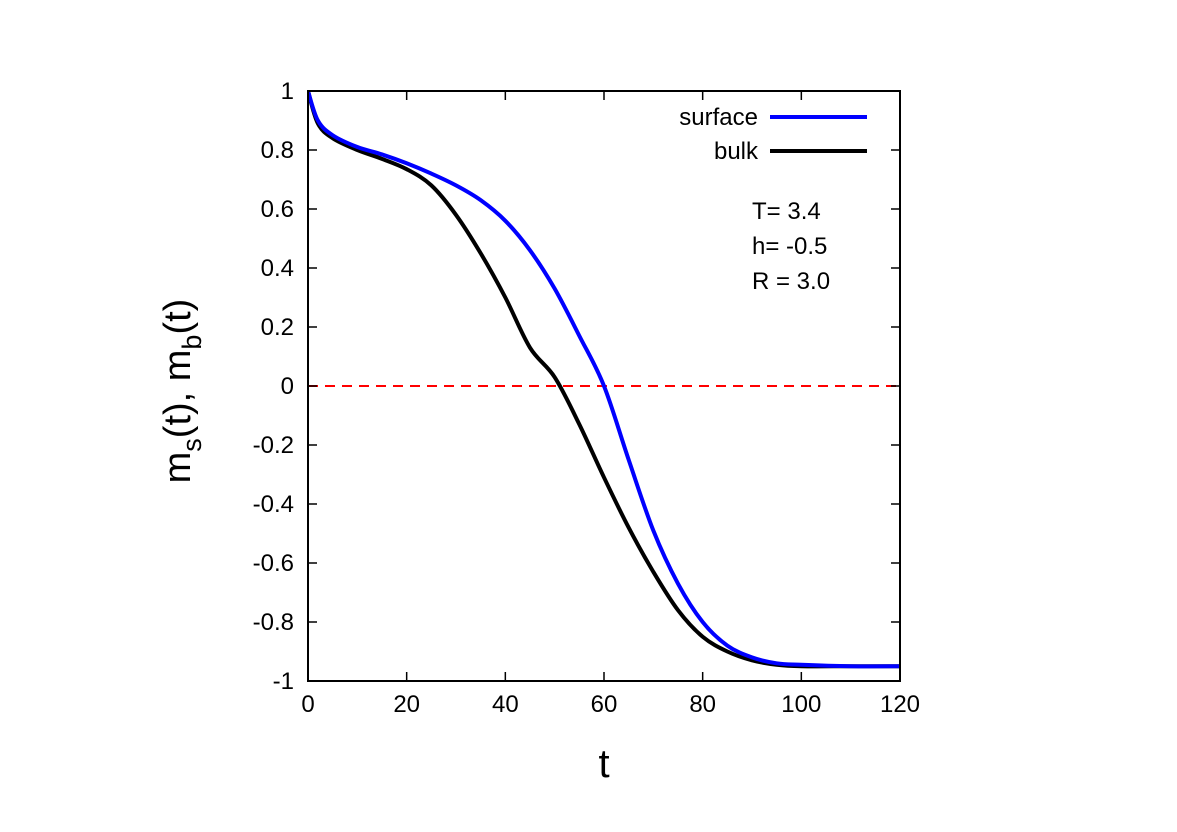  Describe the element at coordinates (178, 394) in the screenshot. I see `y-axis-label-part: (t), m` at that location.